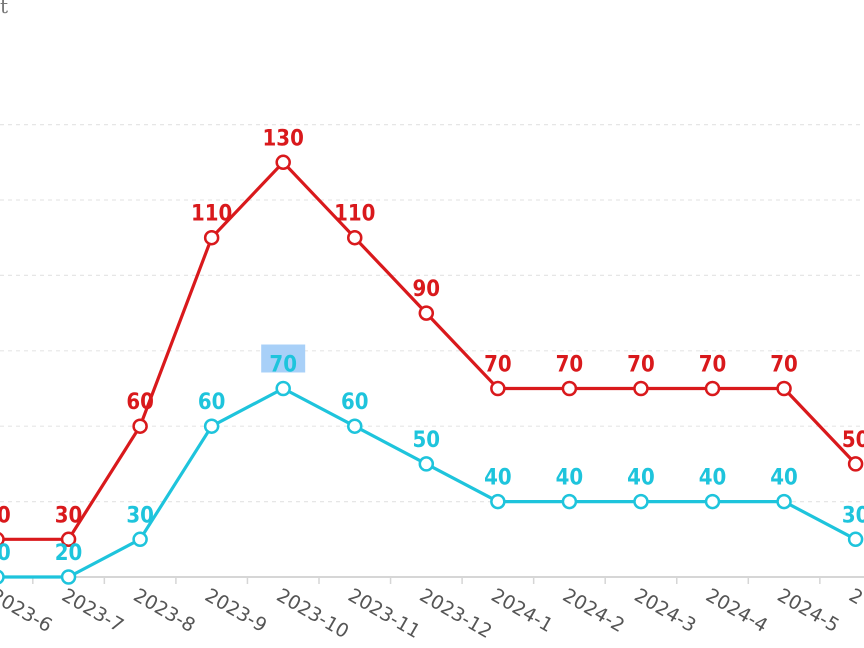 The image size is (864, 648). What do you see at coordinates (521, 610) in the screenshot?
I see `x-tick-label: 2024-1` at bounding box center [521, 610].